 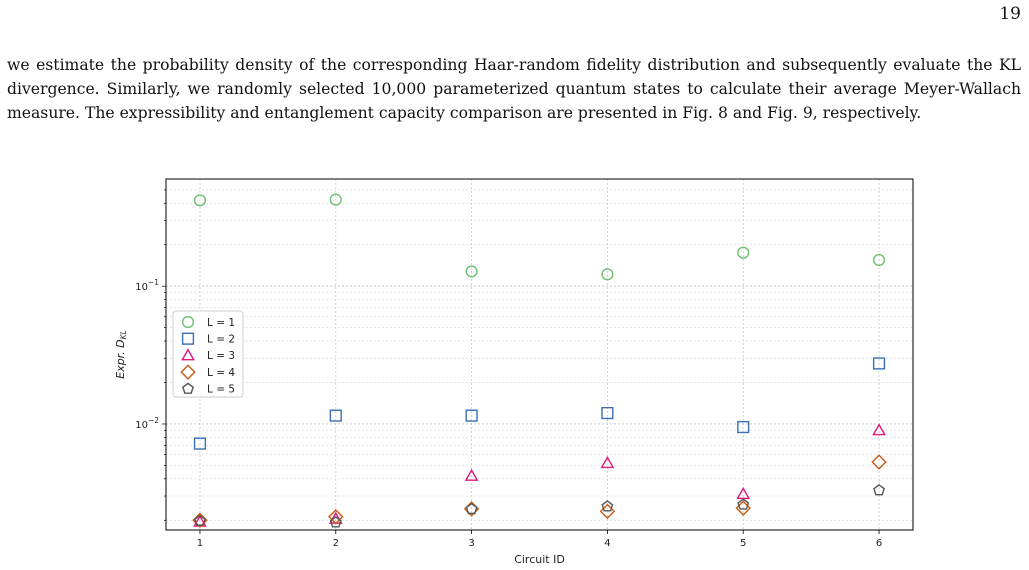 What do you see at coordinates (471, 543) in the screenshot?
I see `x-tick-label: 3` at bounding box center [471, 543].